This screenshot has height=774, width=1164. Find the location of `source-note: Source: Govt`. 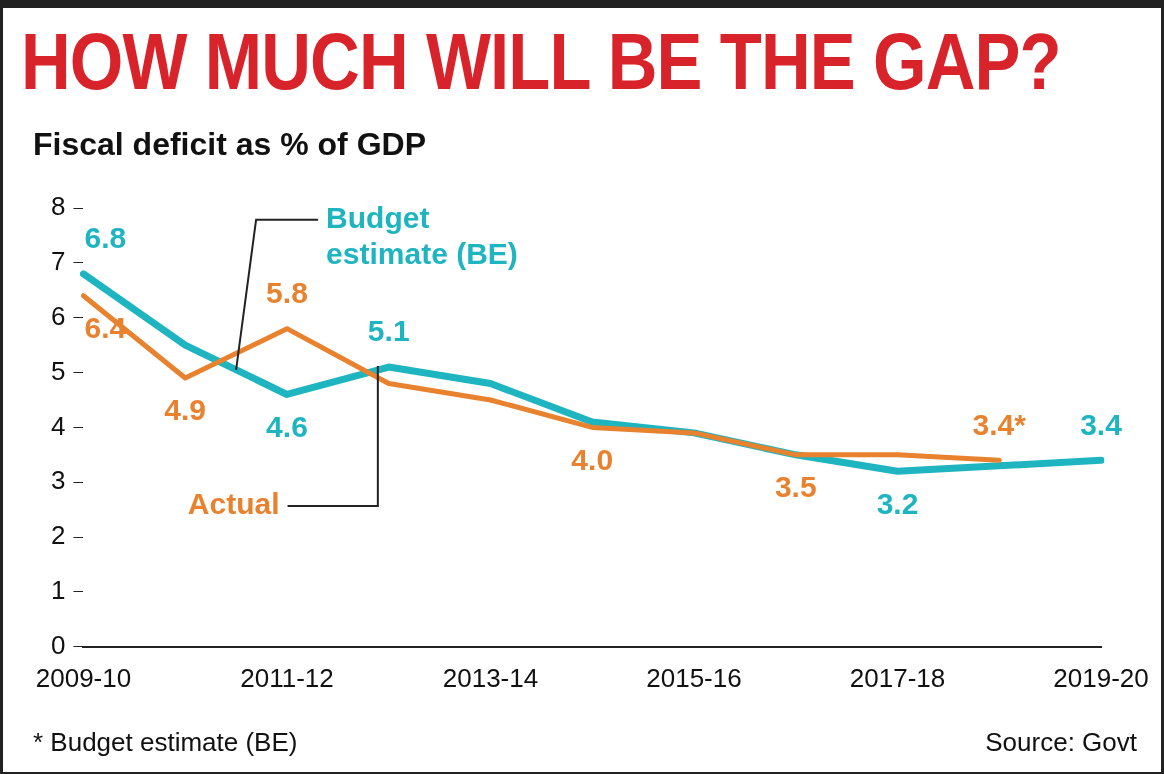

source-note: Source: Govt is located at coordinates (1061, 742).